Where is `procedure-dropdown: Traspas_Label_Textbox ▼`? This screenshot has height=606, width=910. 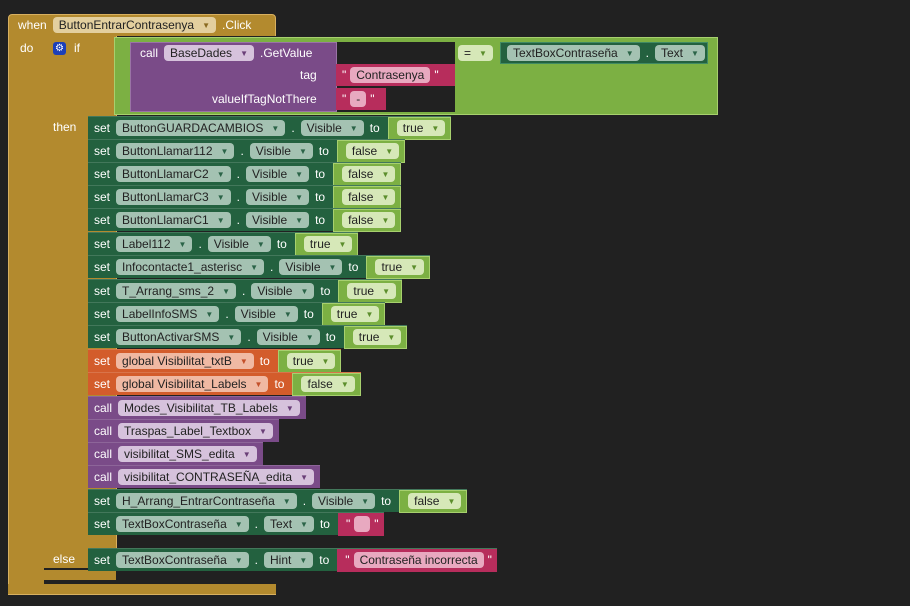
procedure-dropdown: Traspas_Label_Textbox ▼ is located at coordinates (195, 431).